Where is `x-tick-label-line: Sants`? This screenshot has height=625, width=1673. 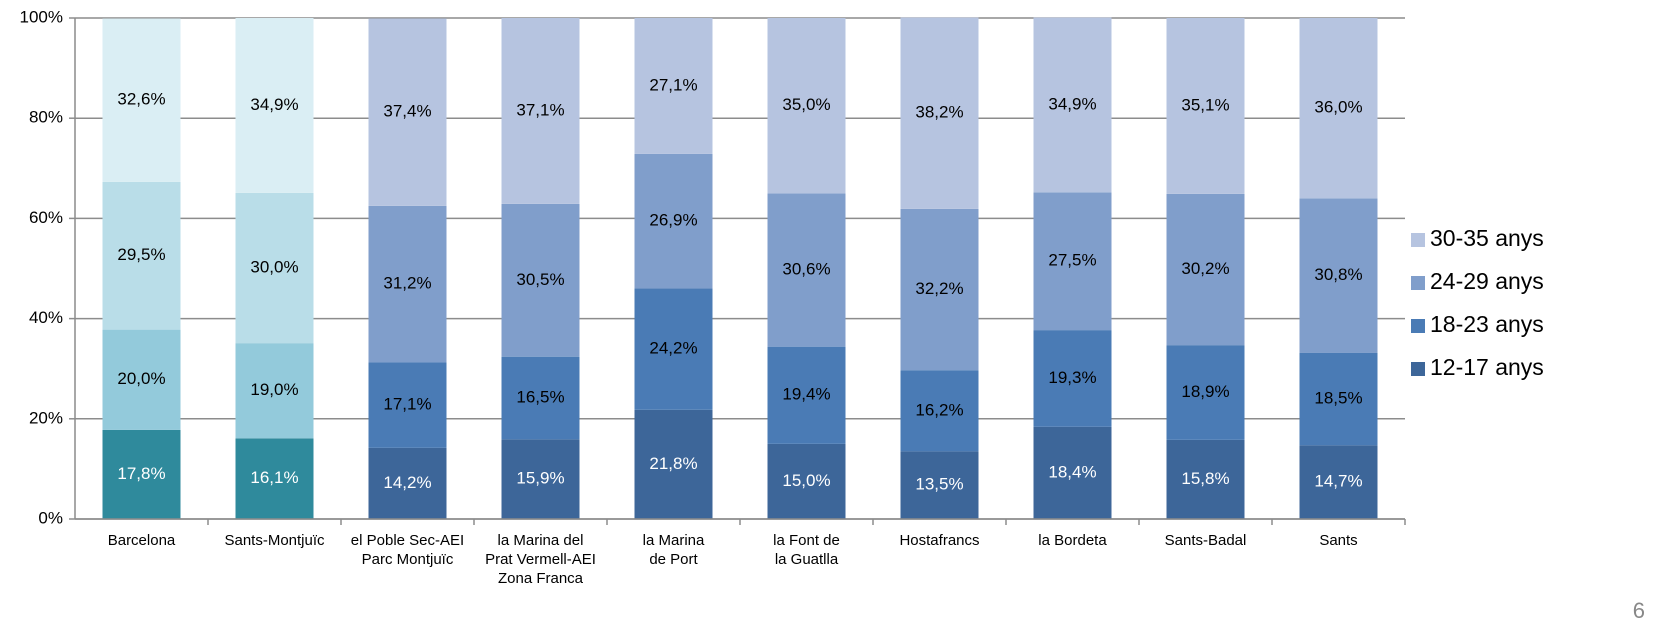 x-tick-label-line: Sants is located at coordinates (1338, 540).